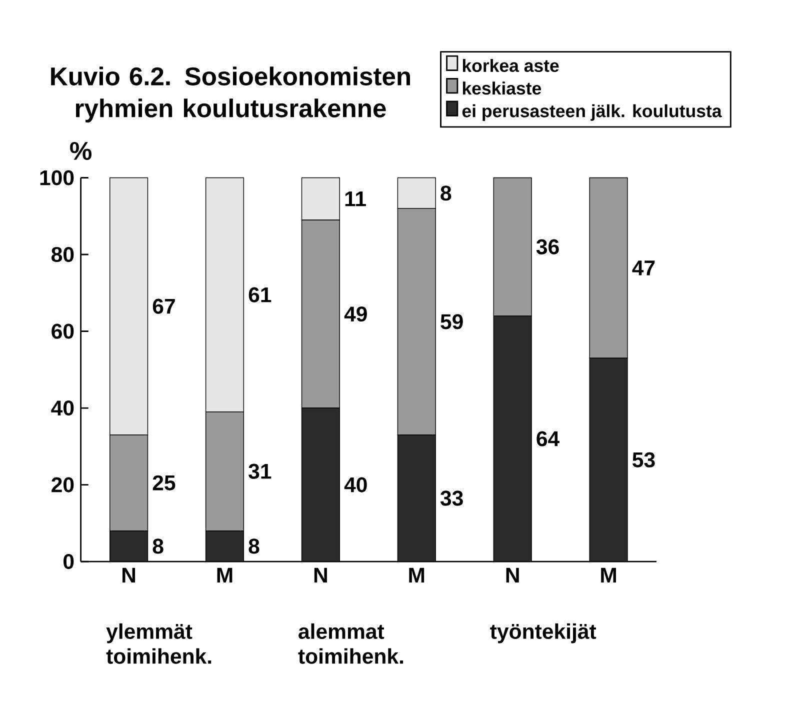 The width and height of the screenshot is (808, 713). I want to click on legend-label: korkea aste, so click(510, 65).